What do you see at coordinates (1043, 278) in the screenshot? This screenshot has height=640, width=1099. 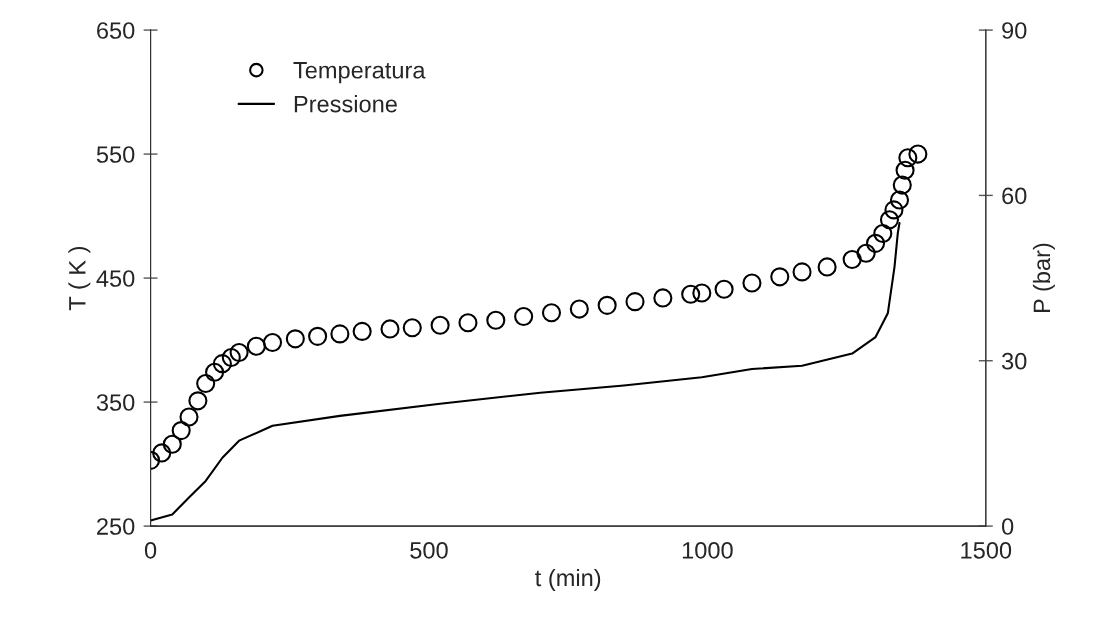 I see `y2-axis-title: P (bar)` at bounding box center [1043, 278].